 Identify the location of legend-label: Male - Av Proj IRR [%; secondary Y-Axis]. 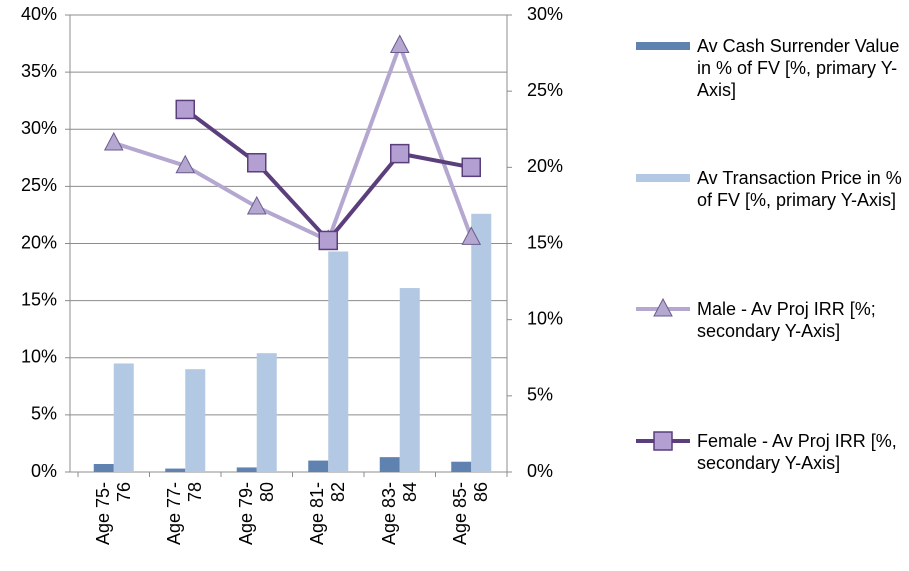
(786, 320).